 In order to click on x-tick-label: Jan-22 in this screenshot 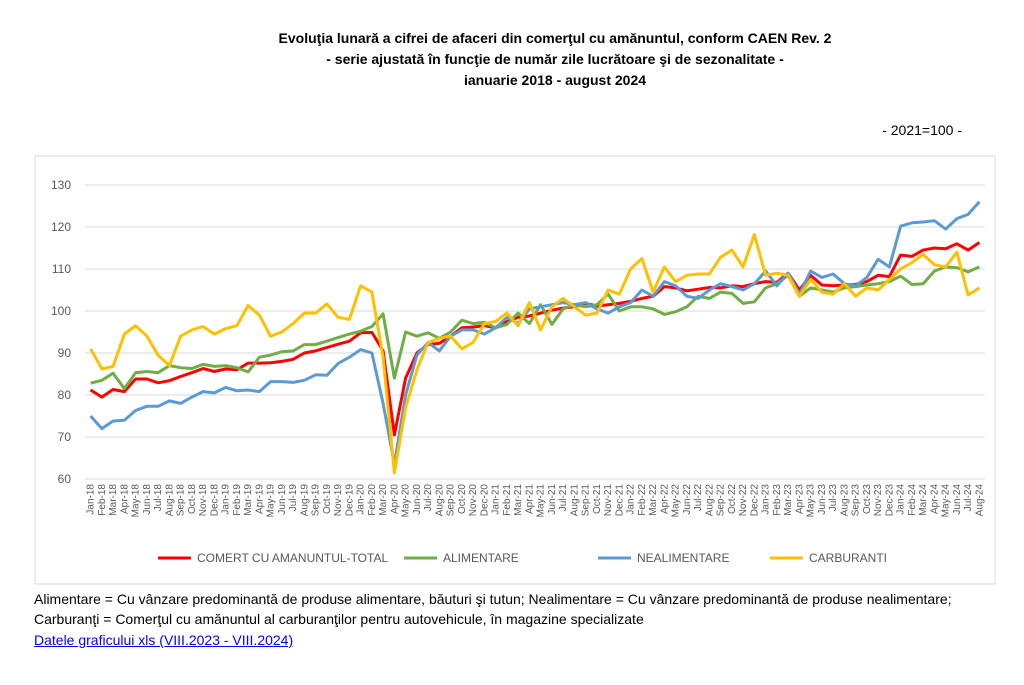, I will do `click(631, 499)`.